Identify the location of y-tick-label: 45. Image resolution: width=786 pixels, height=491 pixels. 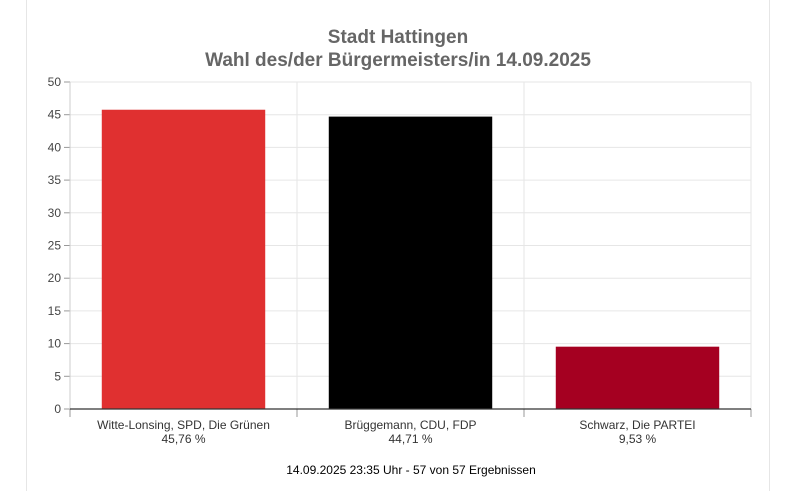
(55, 115).